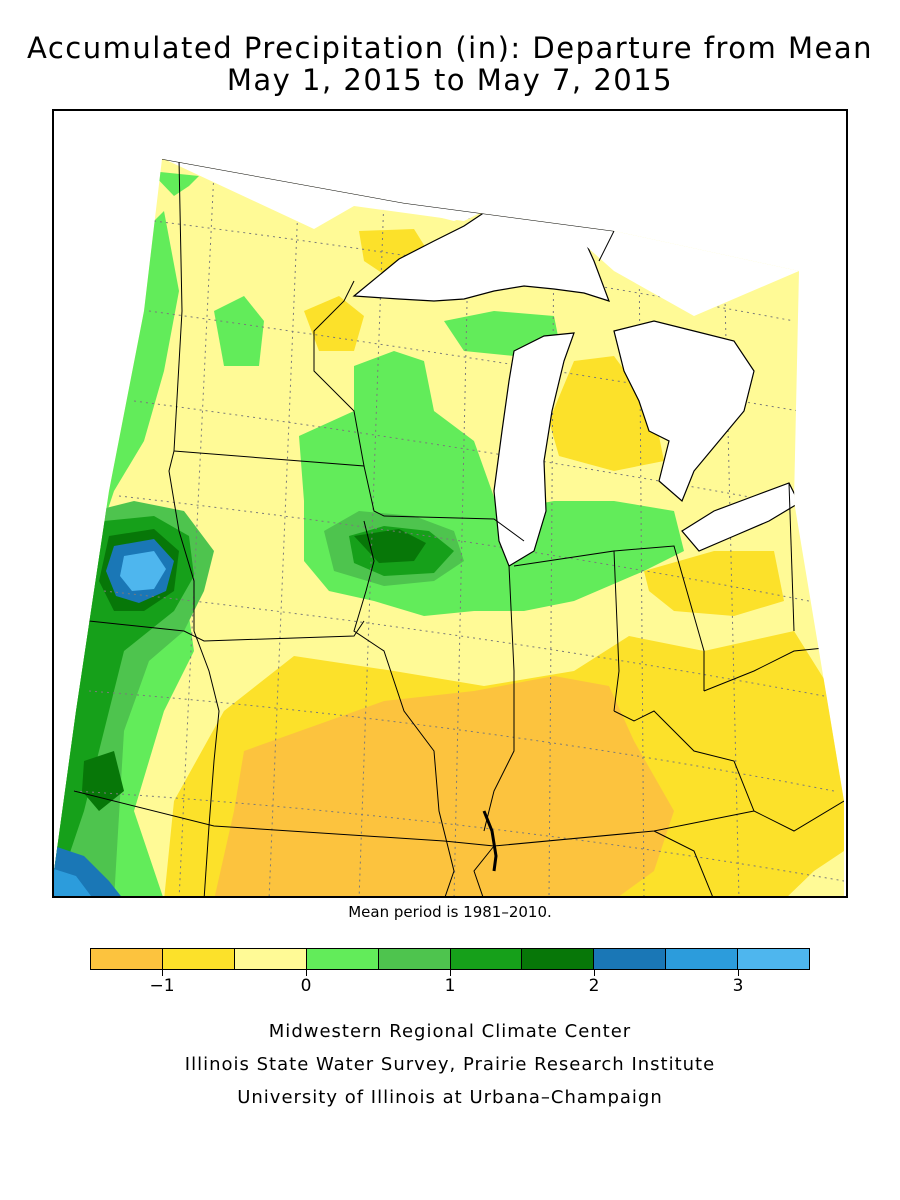 Image resolution: width=900 pixels, height=1200 pixels. Describe the element at coordinates (490, 841) in the screenshot. I see `kentucky-lake` at that location.